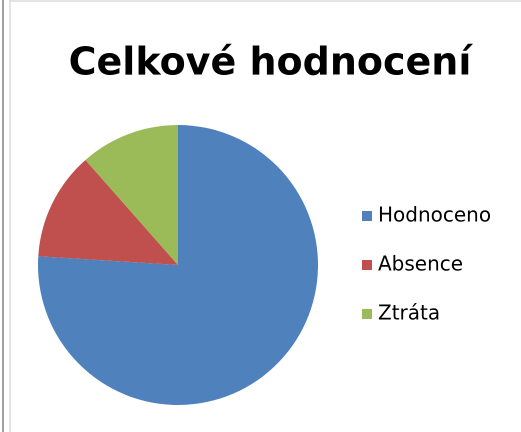 The image size is (521, 432). Describe the element at coordinates (420, 264) in the screenshot. I see `legend-label: Absence` at that location.